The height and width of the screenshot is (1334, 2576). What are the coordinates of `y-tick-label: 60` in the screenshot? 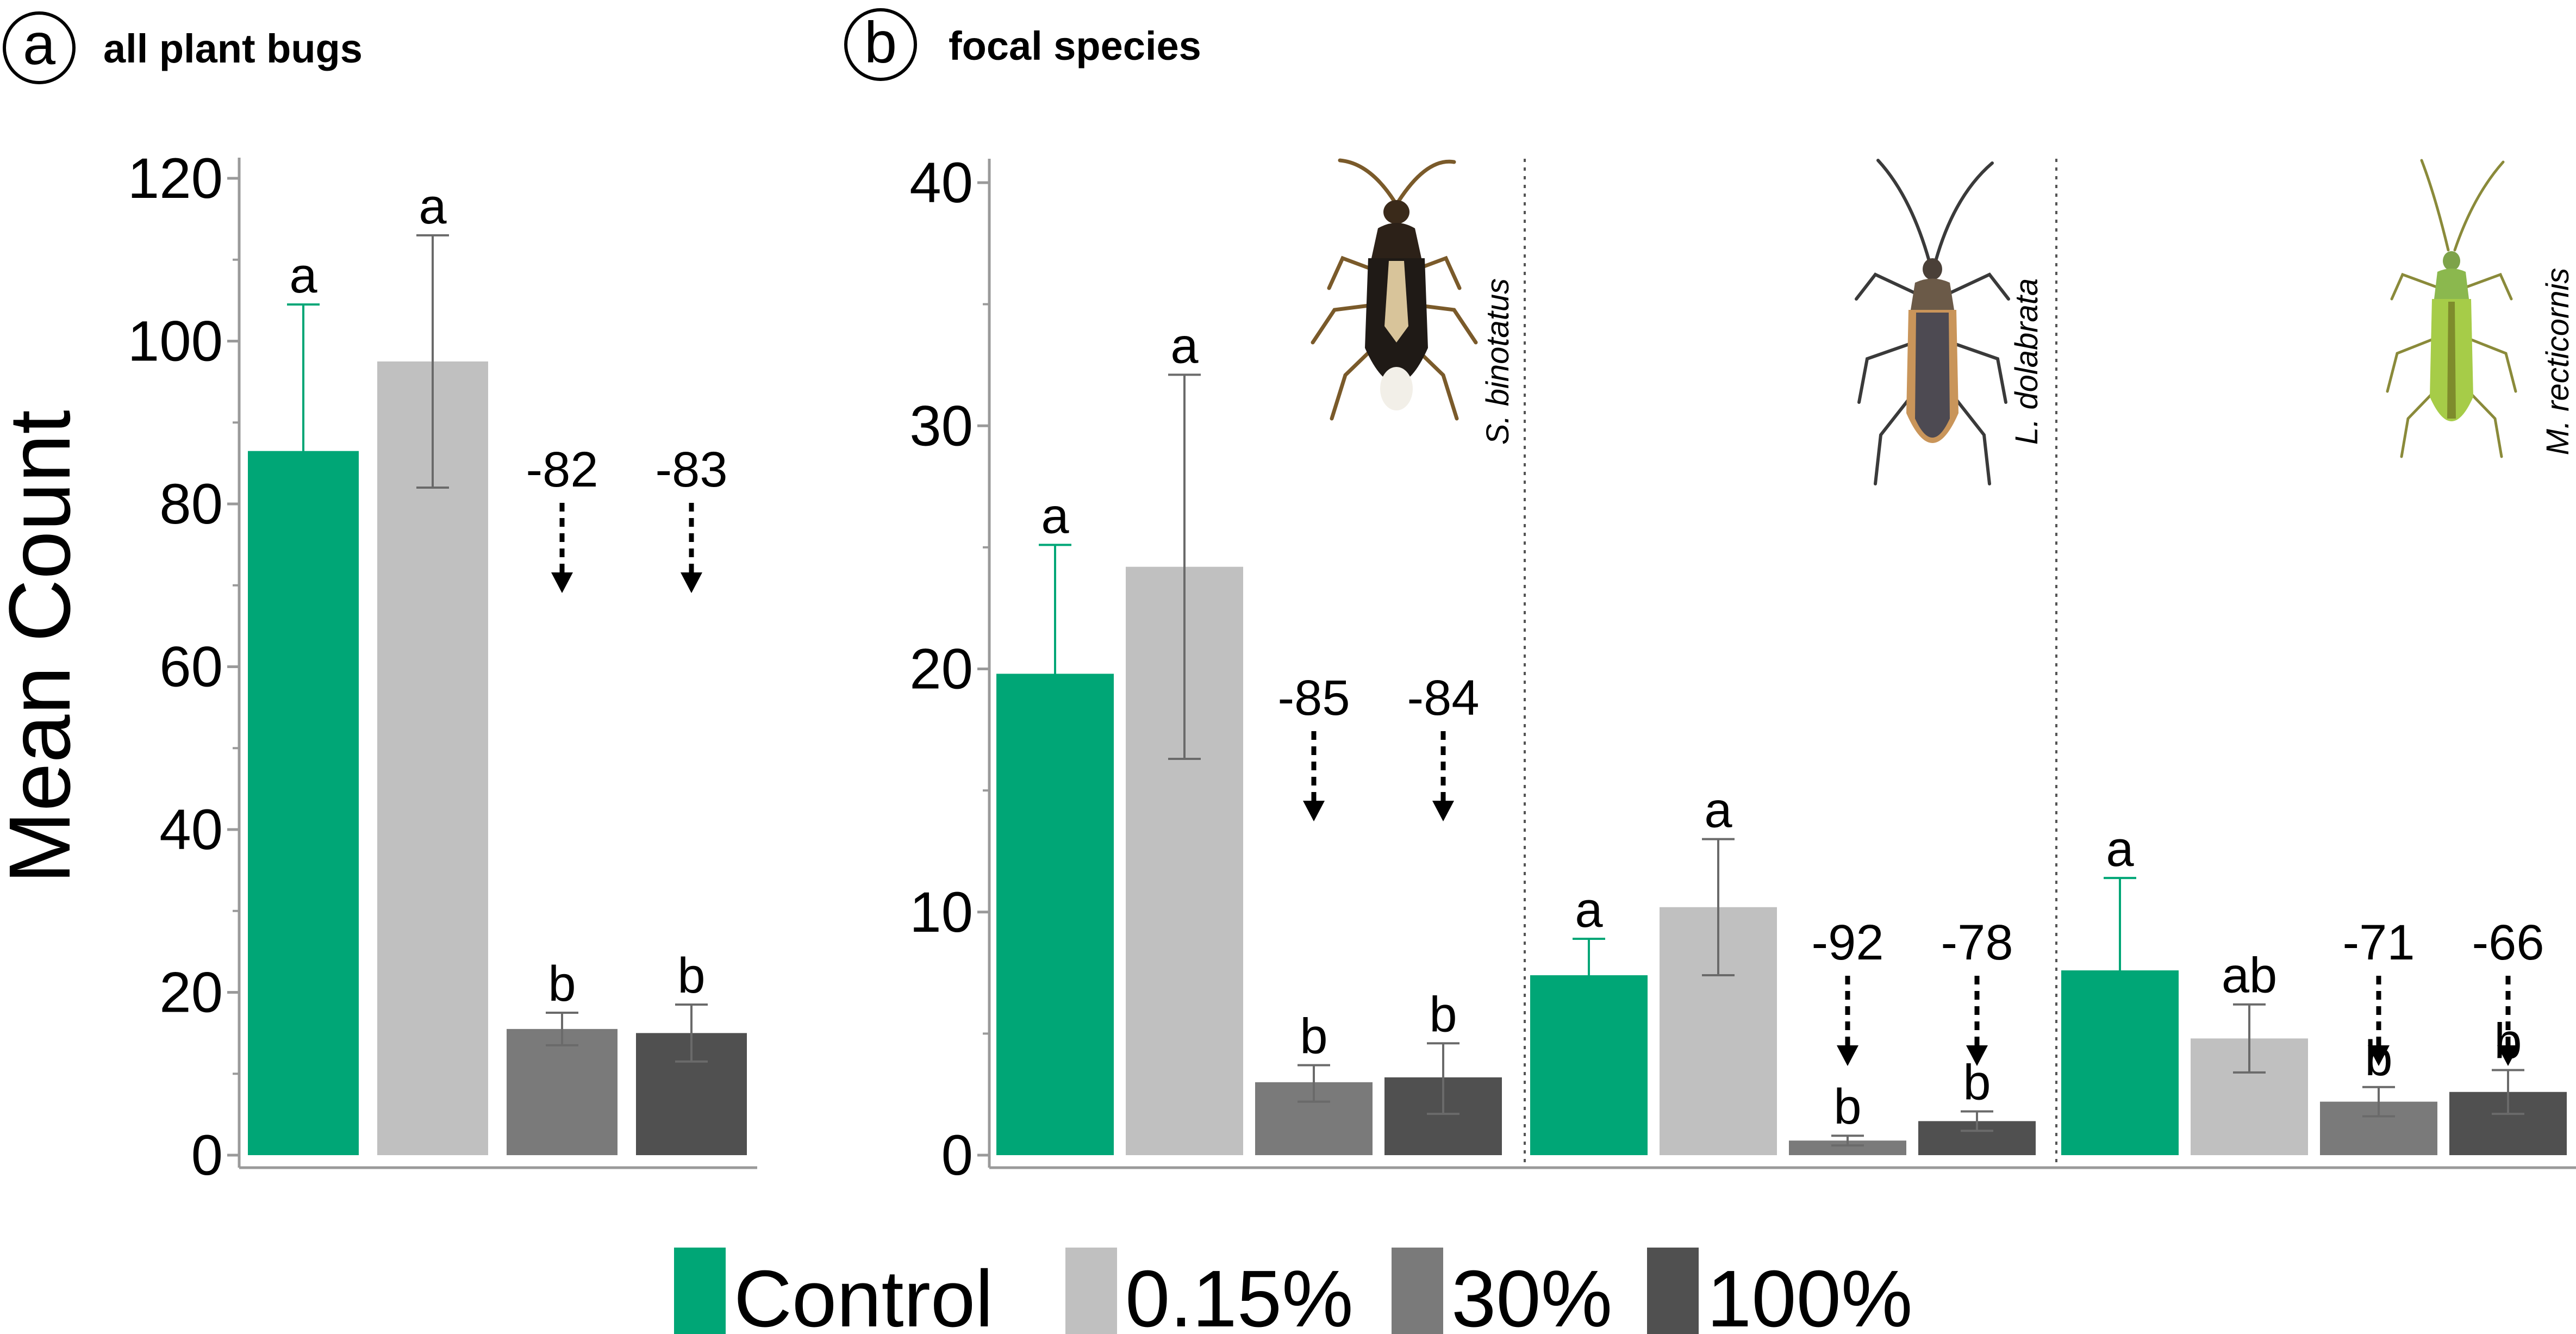 It's located at (191, 667).